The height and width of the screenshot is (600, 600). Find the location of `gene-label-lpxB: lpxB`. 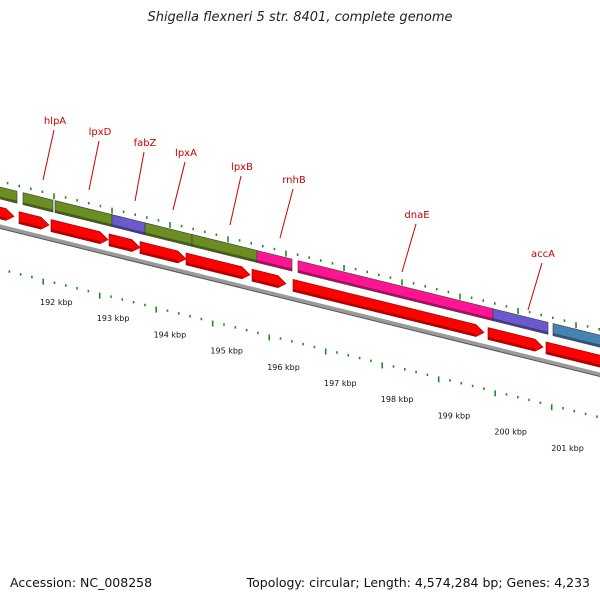

gene-label-lpxB: lpxB is located at coordinates (242, 167).